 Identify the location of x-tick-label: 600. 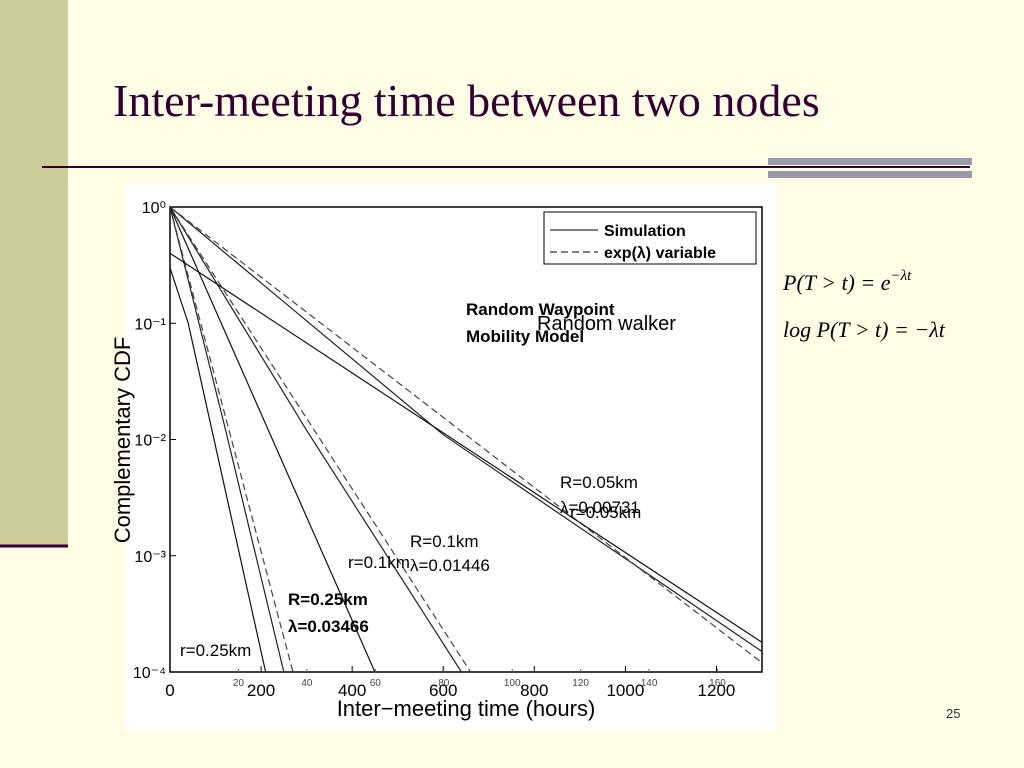
(443, 690).